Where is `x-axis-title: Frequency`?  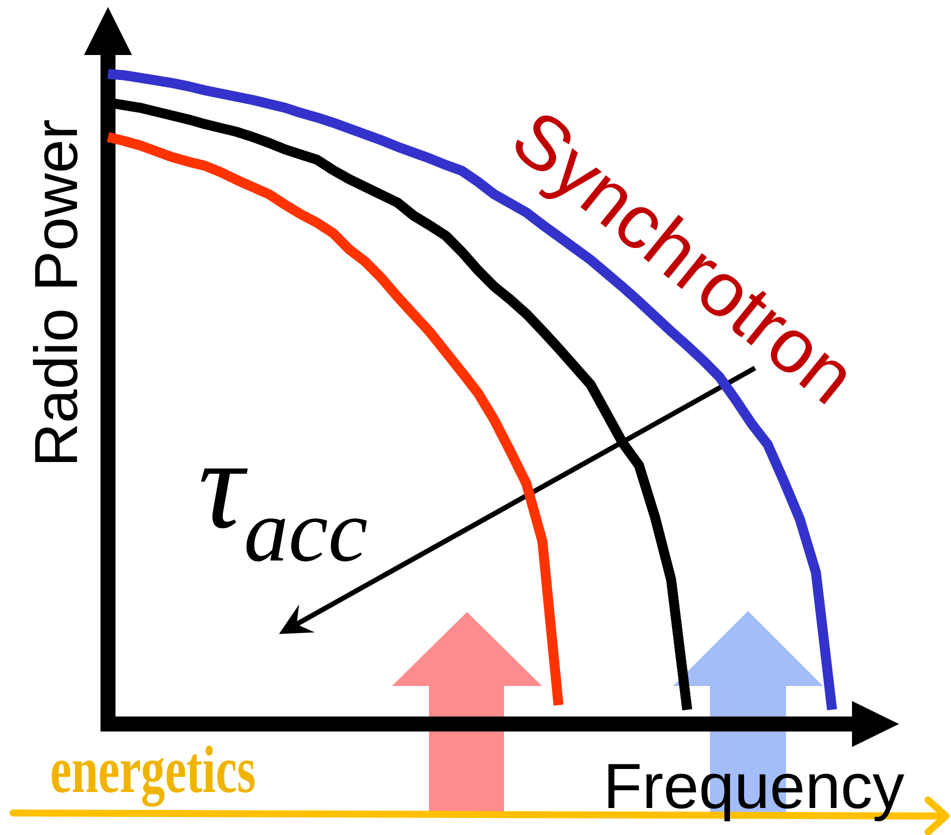
x-axis-title: Frequency is located at coordinates (756, 793).